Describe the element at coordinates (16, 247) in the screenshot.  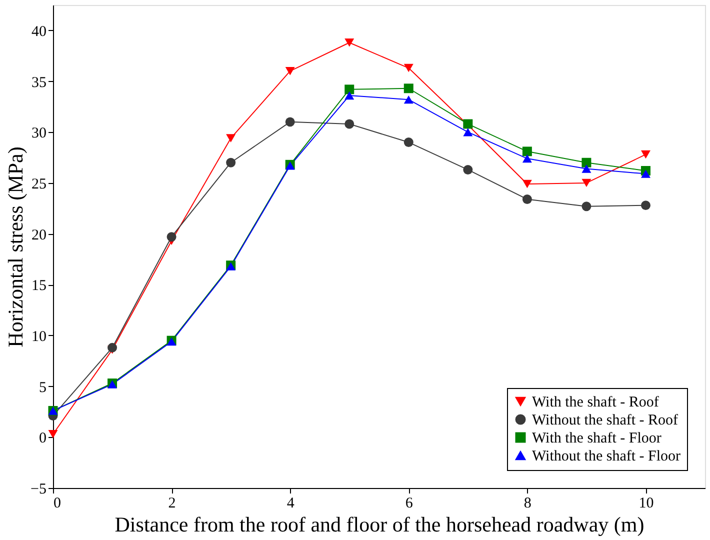
I see `y-axis-title: Horizontal stress (MPa)` at that location.